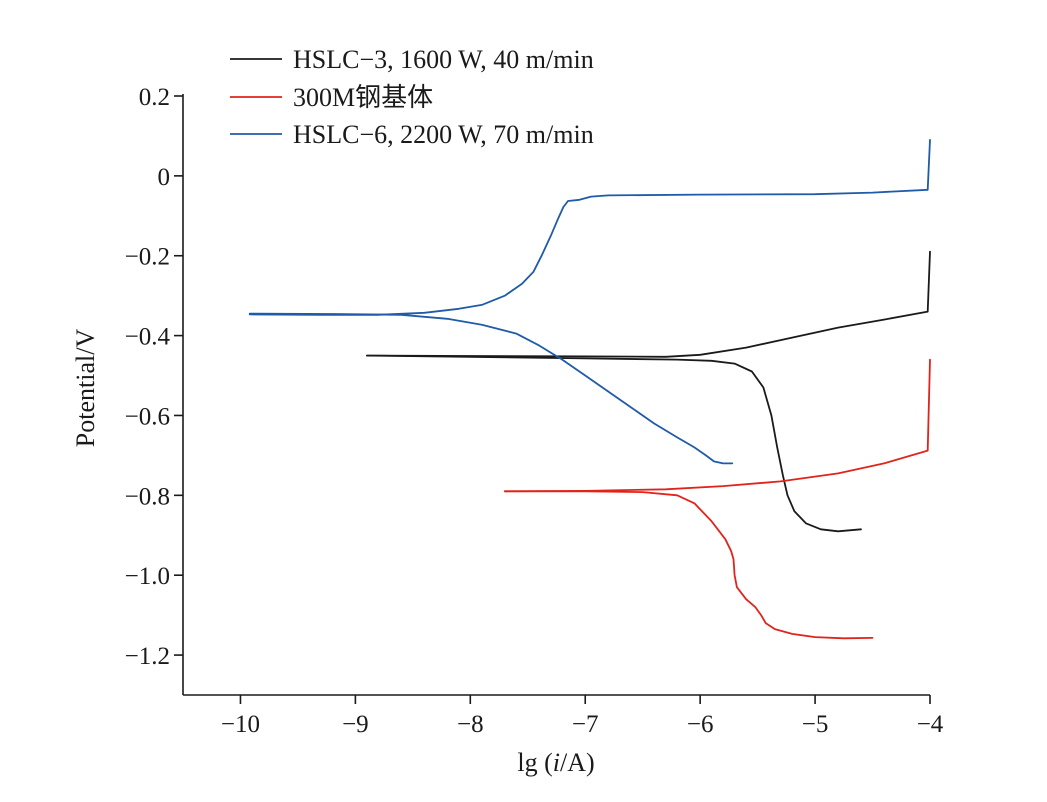  What do you see at coordinates (443, 134) in the screenshot?
I see `legend-label: HSLC−6, 2200 W, 70 m/min` at bounding box center [443, 134].